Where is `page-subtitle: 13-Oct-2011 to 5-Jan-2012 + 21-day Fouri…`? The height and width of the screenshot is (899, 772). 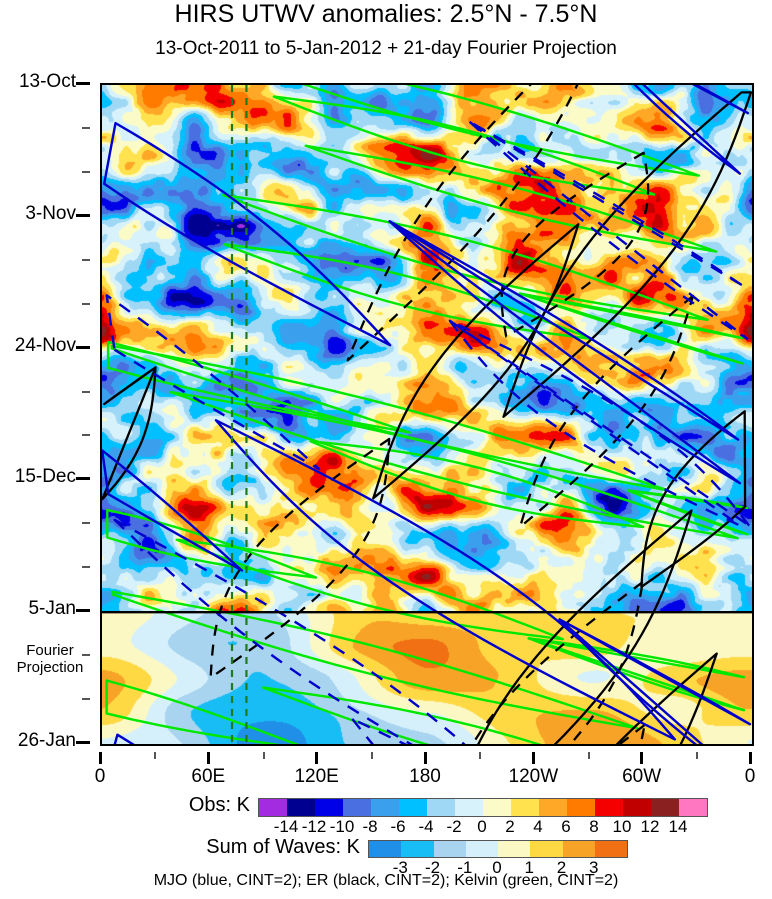 page-subtitle: 13-Oct-2011 to 5-Jan-2012 + 21-day Fouri… is located at coordinates (386, 48).